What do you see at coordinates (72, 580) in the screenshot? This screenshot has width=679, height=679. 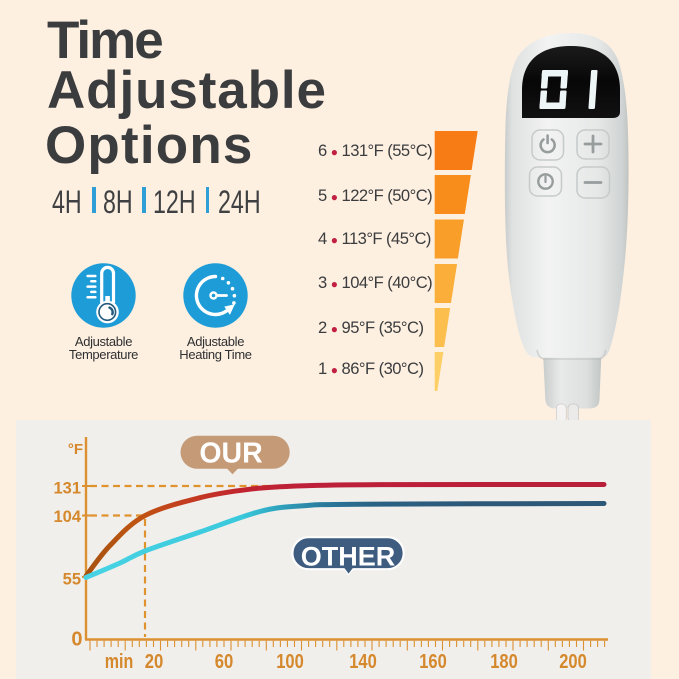 I see `svg-text: 55` at bounding box center [72, 580].